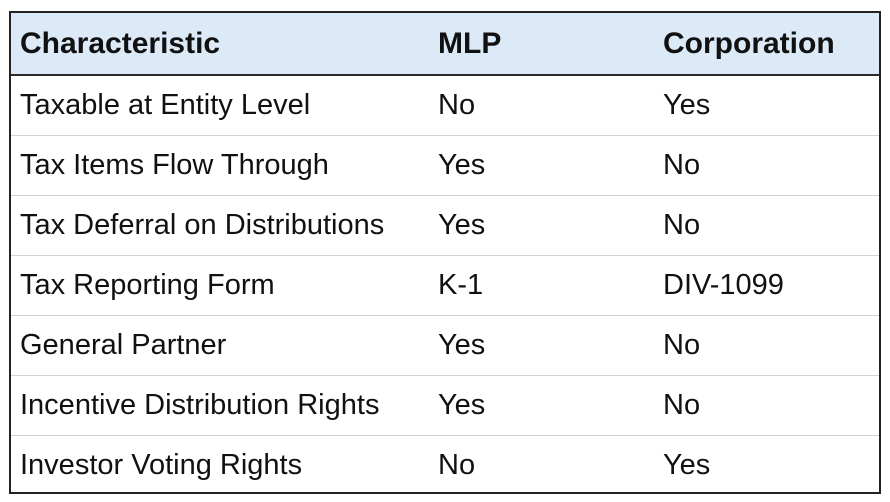  I want to click on table-row: General Partner Yes No, so click(445, 345).